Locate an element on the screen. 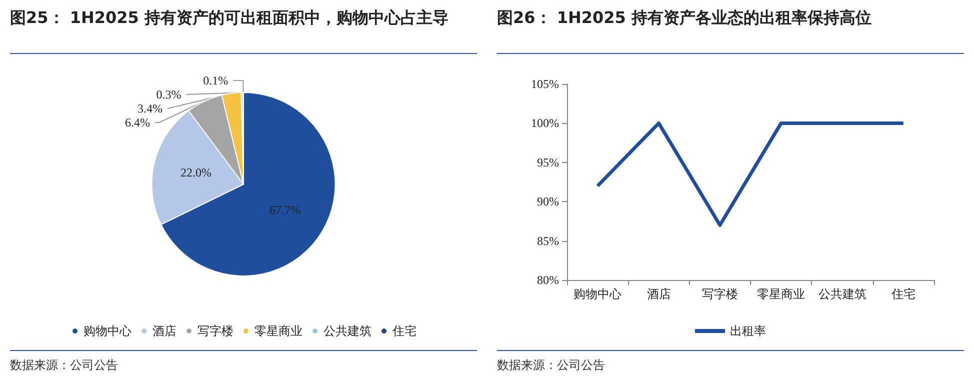  legend-label: 购物中心 is located at coordinates (108, 331).